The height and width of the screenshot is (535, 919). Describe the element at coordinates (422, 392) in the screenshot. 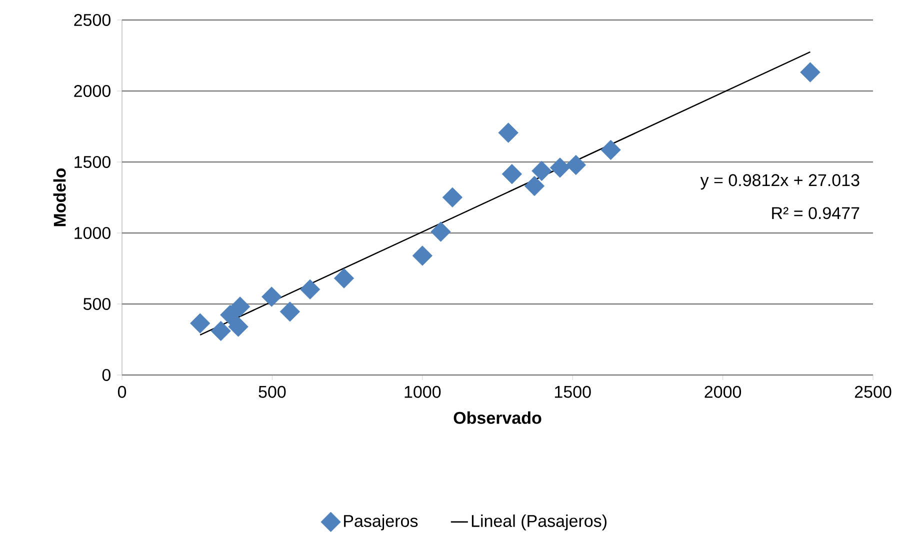

I see `x-tick-label: 1000` at that location.